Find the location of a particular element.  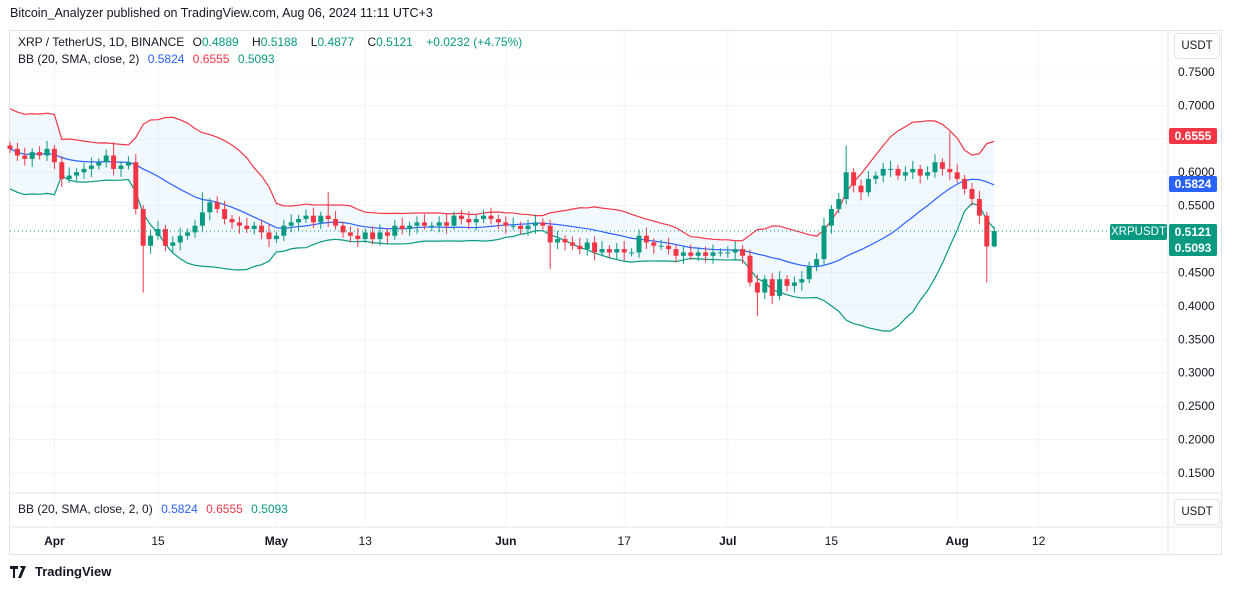

upper-band-tag: 0.6555 is located at coordinates (1193, 136).